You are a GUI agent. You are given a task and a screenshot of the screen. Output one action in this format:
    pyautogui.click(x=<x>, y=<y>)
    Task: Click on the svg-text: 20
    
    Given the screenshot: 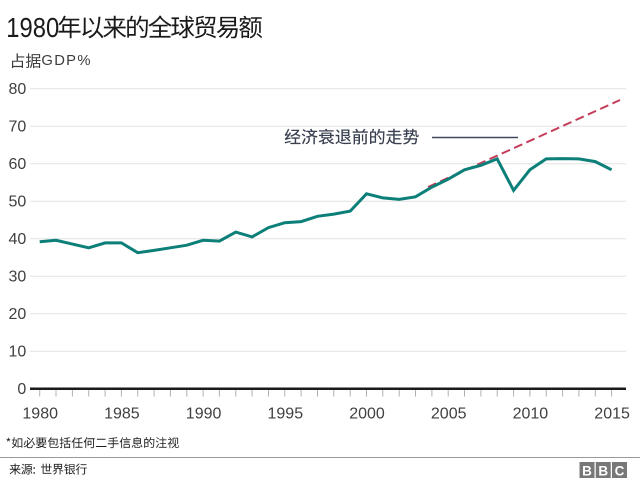 What is the action you would take?
    pyautogui.click(x=18, y=314)
    